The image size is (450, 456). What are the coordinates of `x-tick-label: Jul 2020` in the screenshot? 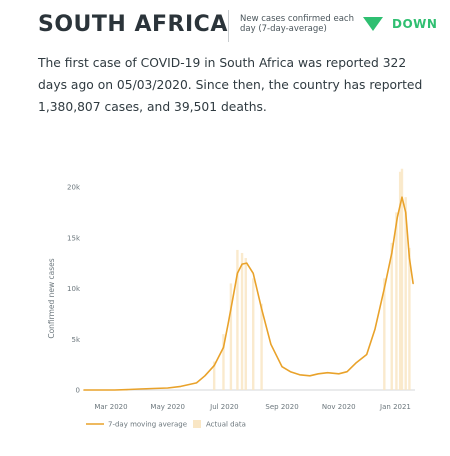 It's located at (224, 407).